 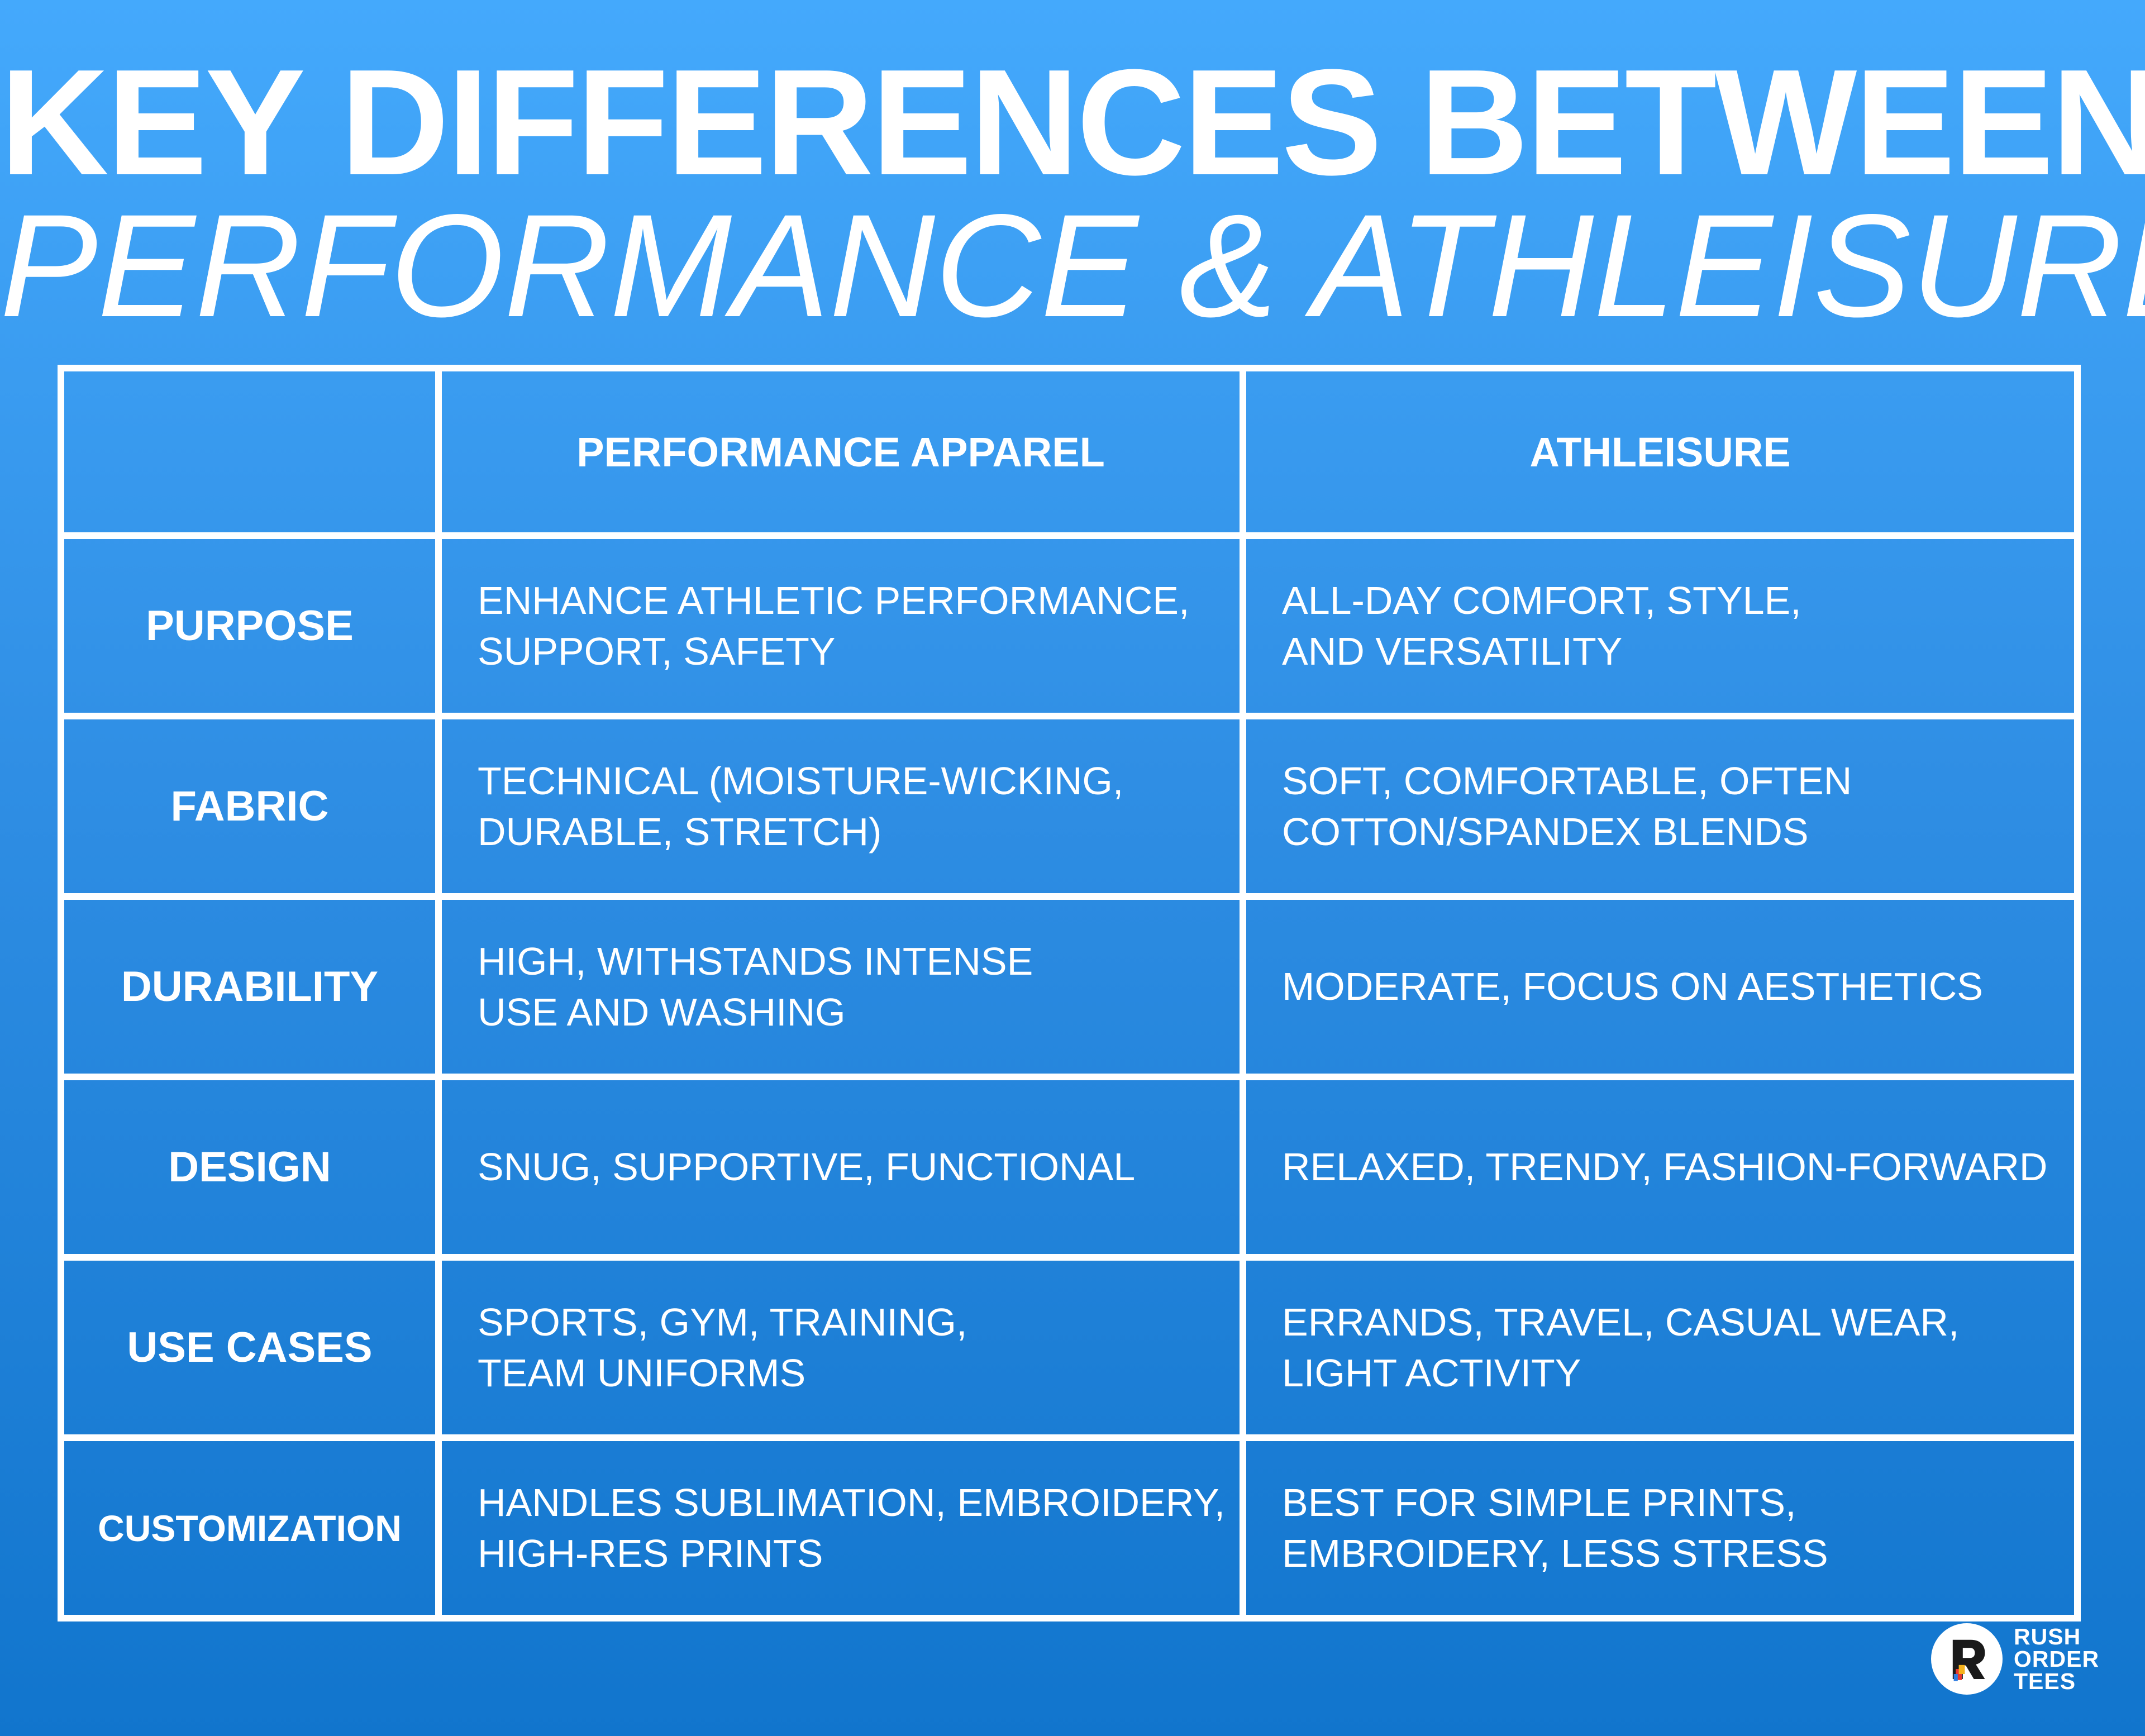 What do you see at coordinates (2047, 1636) in the screenshot?
I see `logo-line-1: RUSH` at bounding box center [2047, 1636].